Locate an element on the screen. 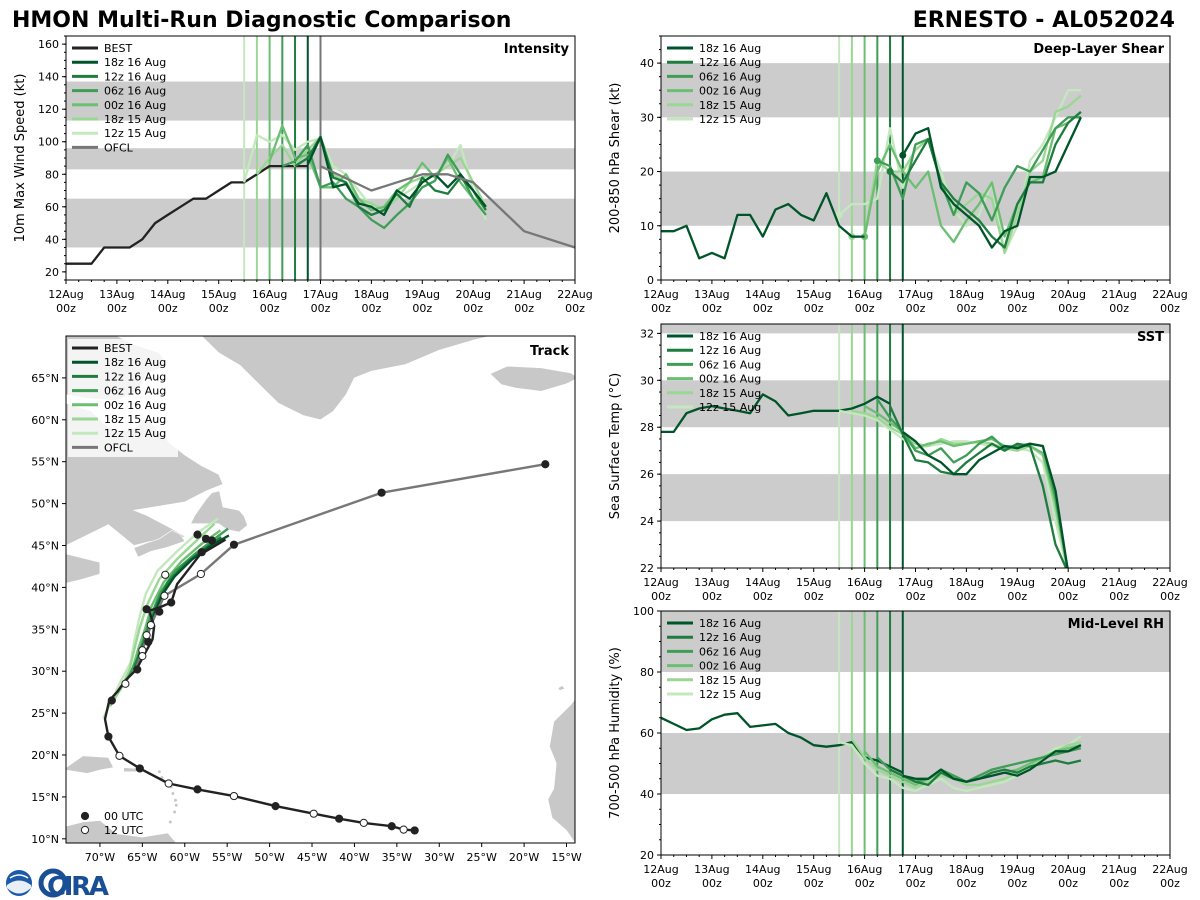 This screenshot has height=900, width=1200. rh-legend-label: 12z 16 Aug is located at coordinates (730, 637).